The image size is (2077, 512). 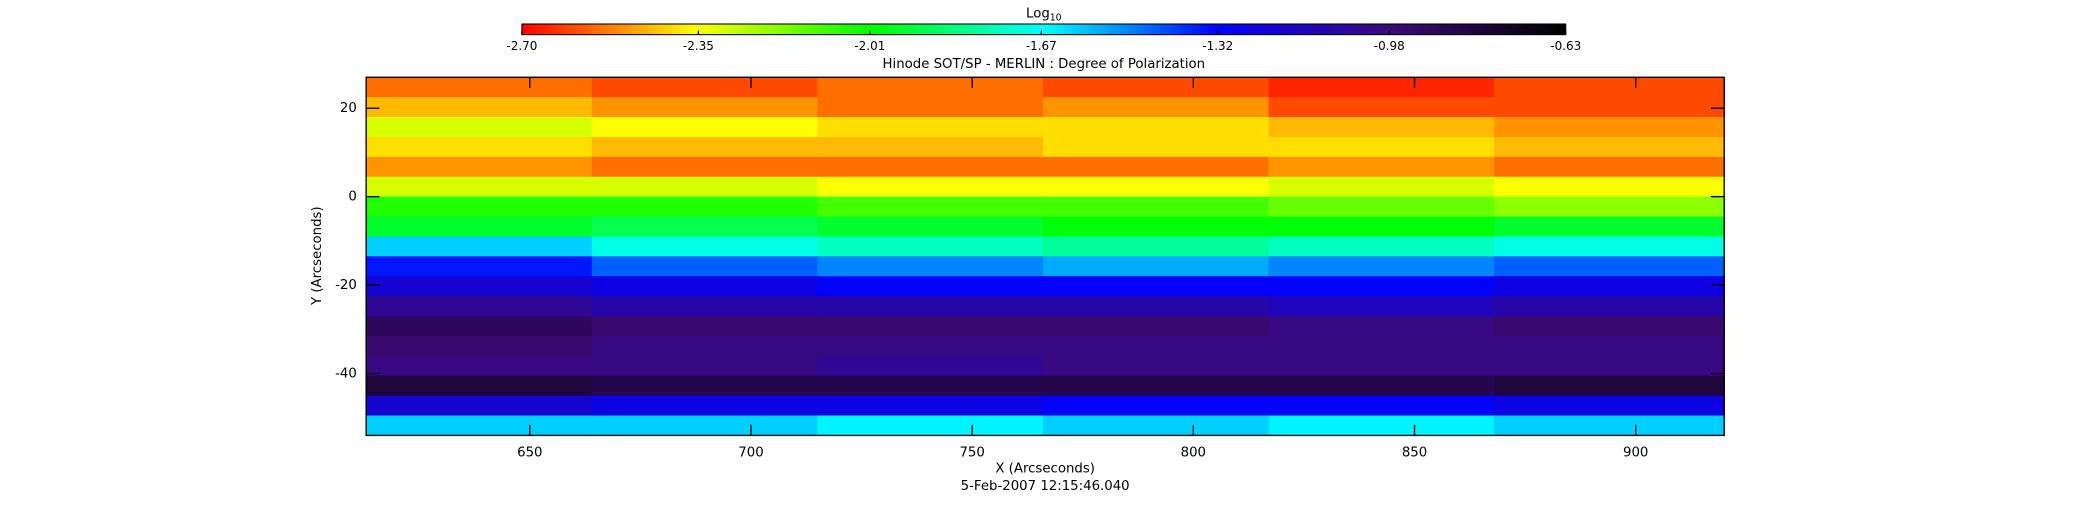 What do you see at coordinates (521, 46) in the screenshot?
I see `colorbar-tick-label: -2.70` at bounding box center [521, 46].